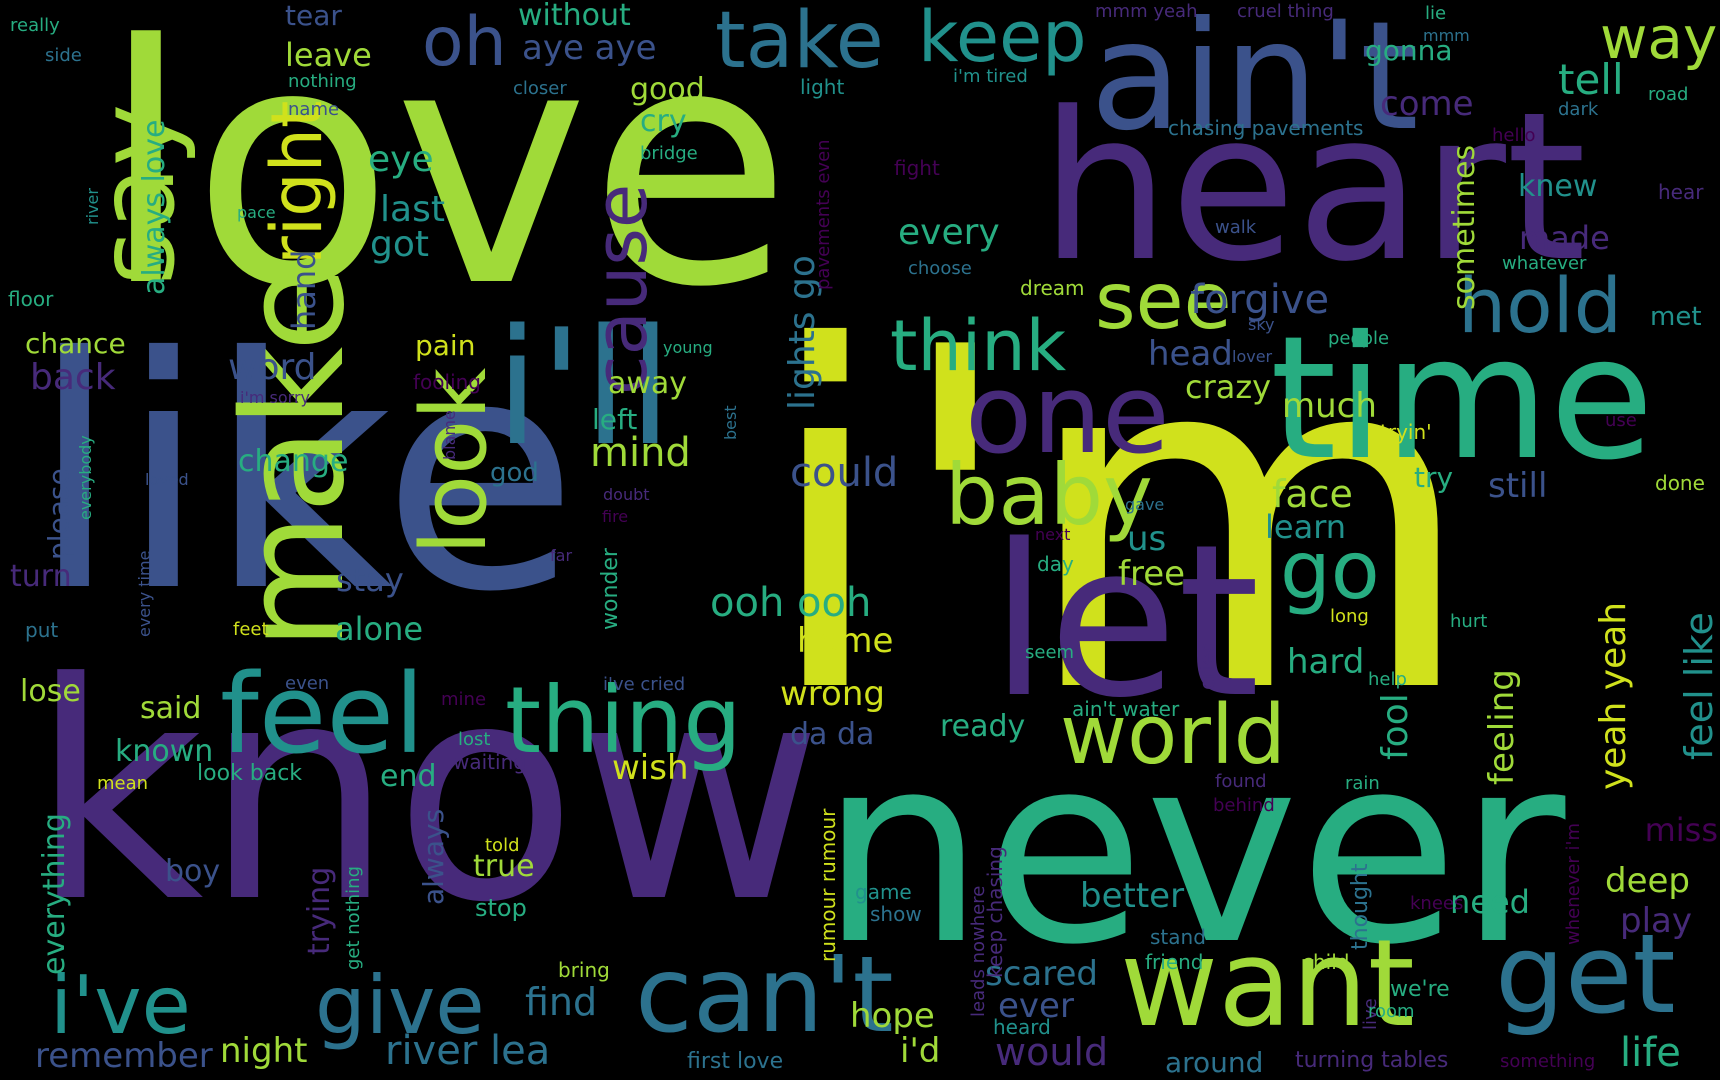  Describe the element at coordinates (464, 700) in the screenshot. I see `word-mine: mine` at that location.